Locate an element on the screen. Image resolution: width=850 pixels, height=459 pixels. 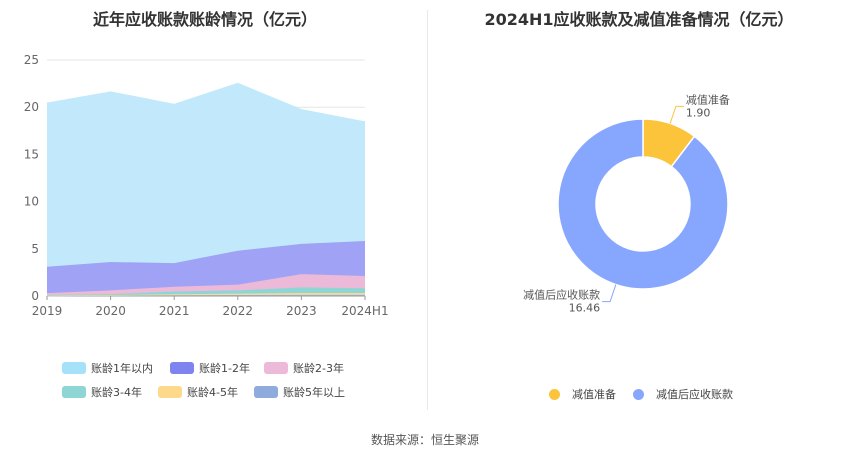
y-tick-label: 0 is located at coordinates (35, 296).